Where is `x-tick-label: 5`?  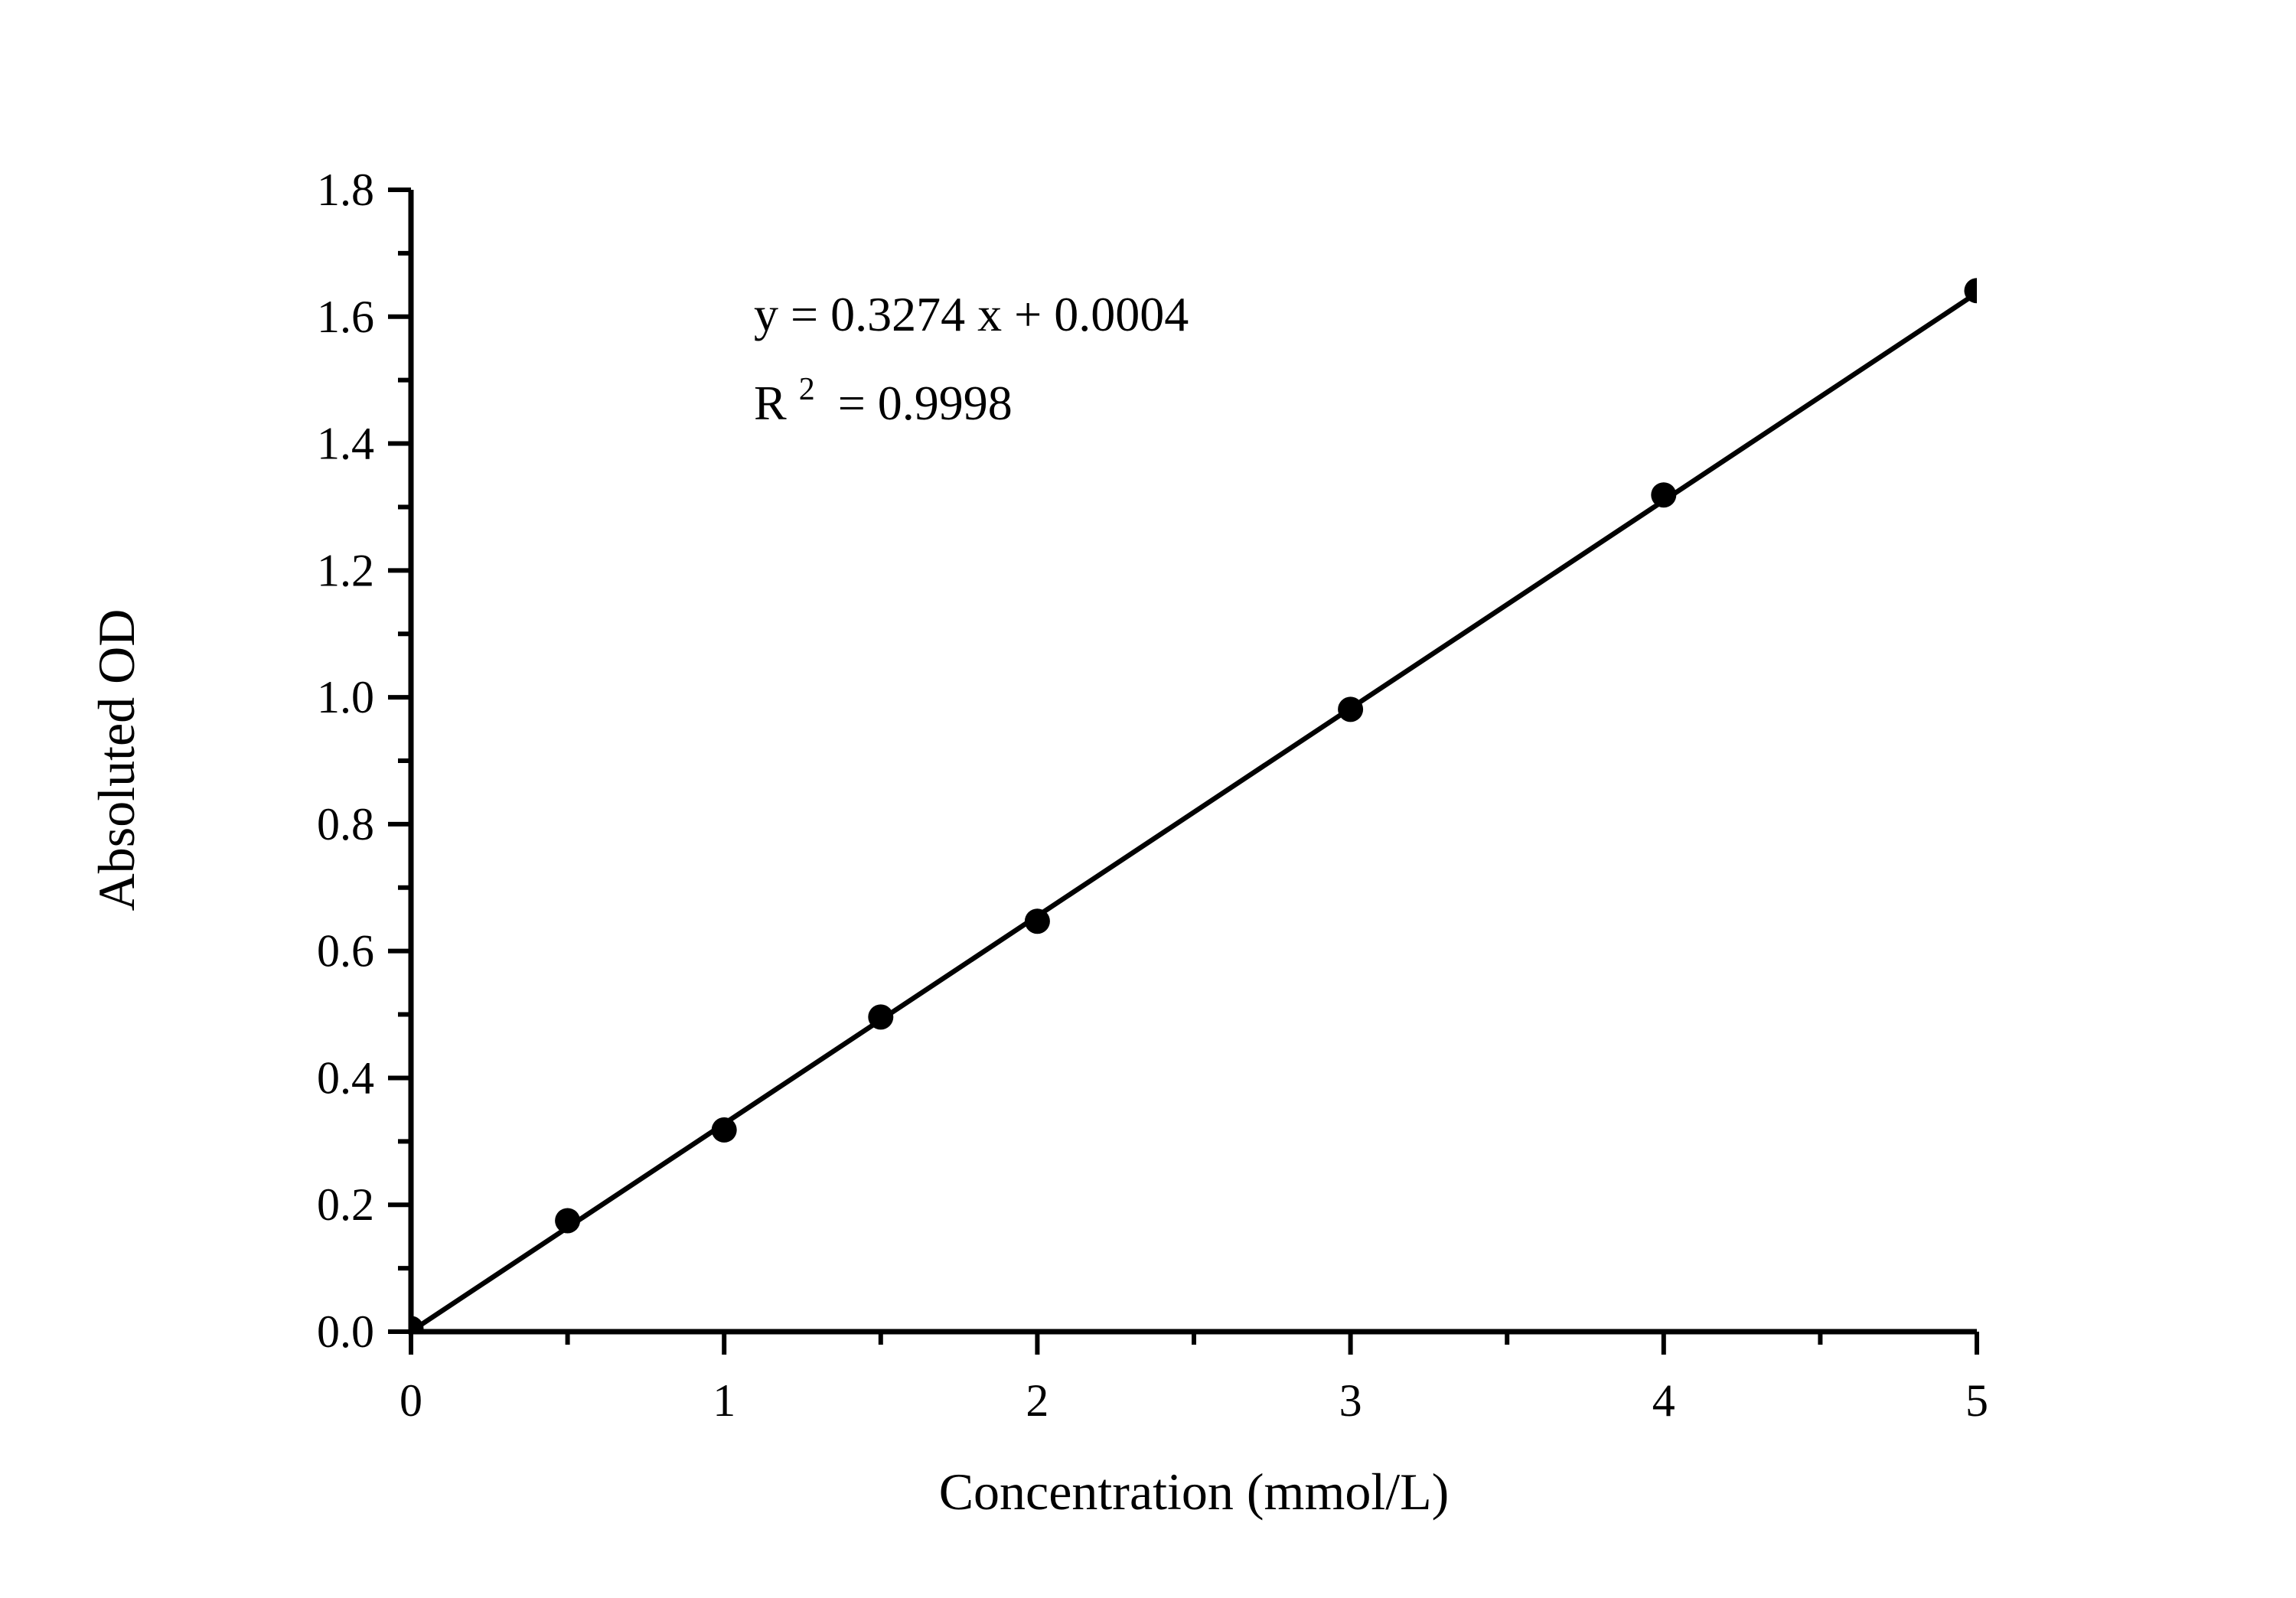 x-tick-label: 5 is located at coordinates (1976, 1401).